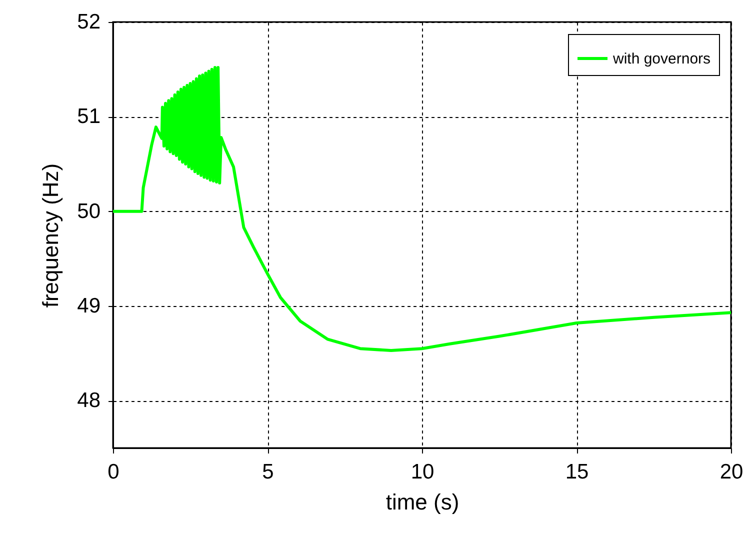 This screenshot has height=538, width=751. I want to click on x-tick-label: 5, so click(268, 472).